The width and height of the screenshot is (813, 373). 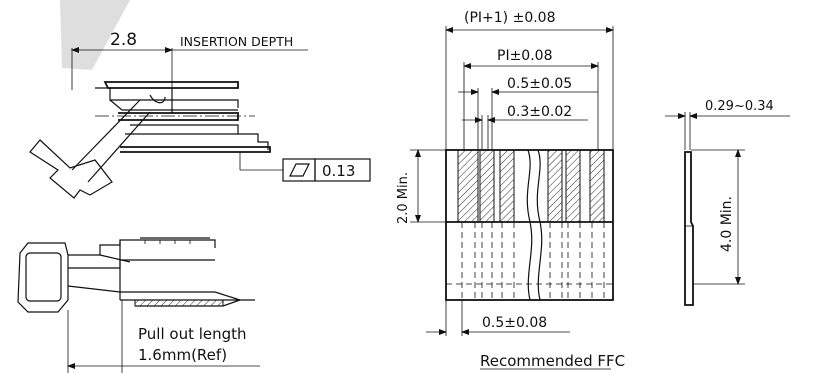 What do you see at coordinates (403, 198) in the screenshot?
I see `dim-stiffener-length: 2.0 Min.` at bounding box center [403, 198].